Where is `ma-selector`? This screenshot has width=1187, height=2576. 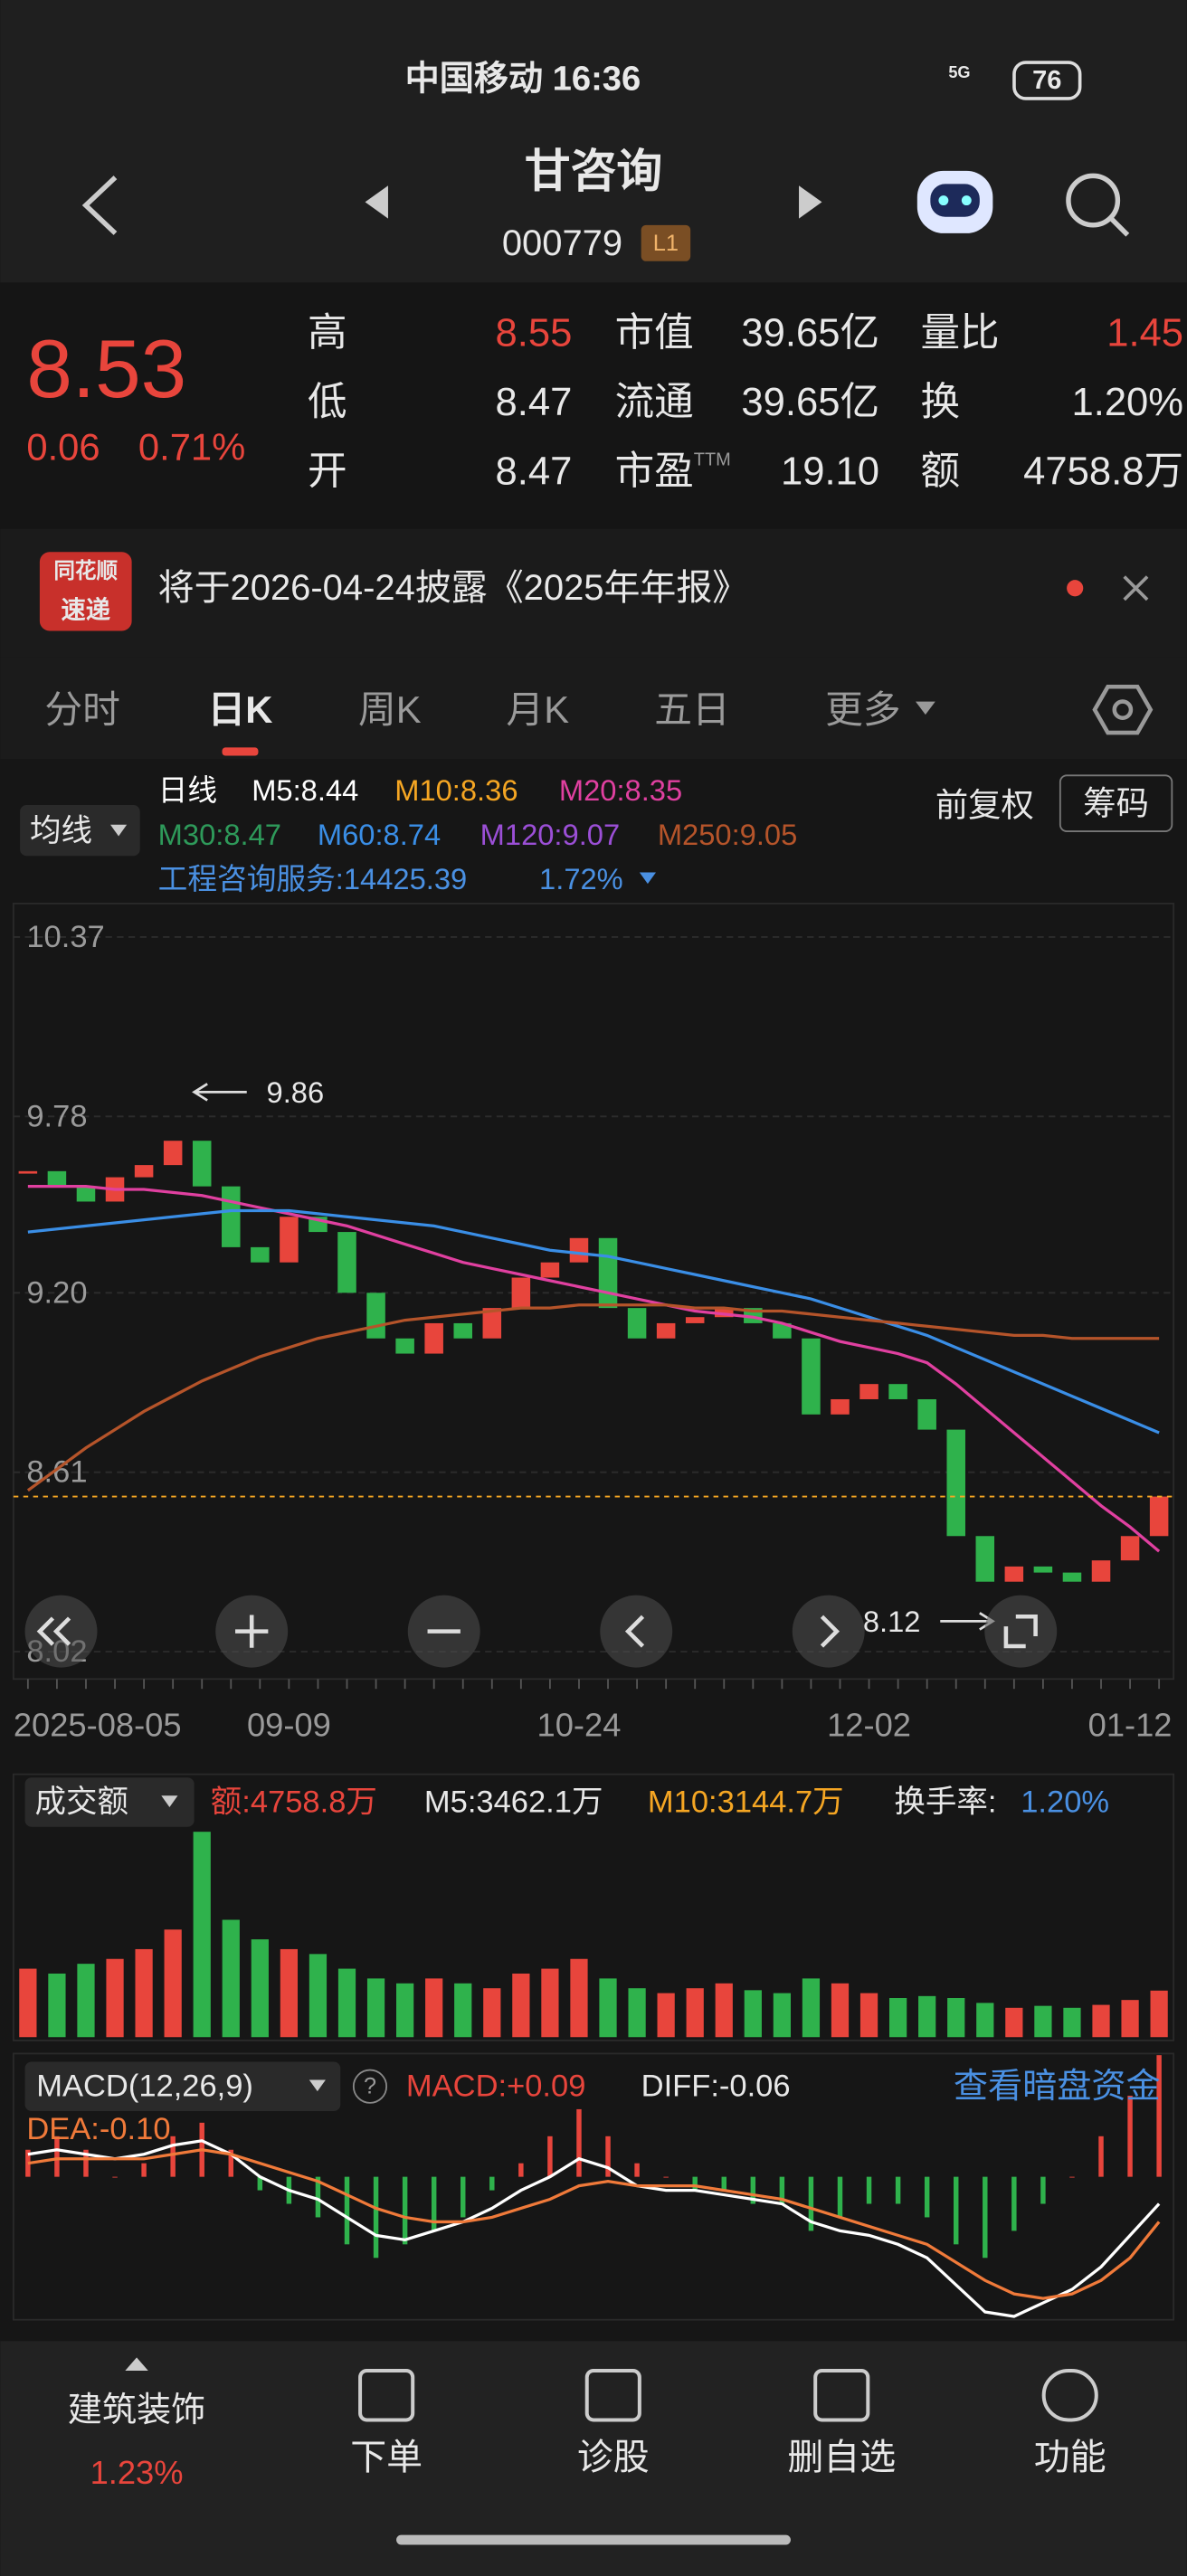 ma-selector is located at coordinates (80, 831).